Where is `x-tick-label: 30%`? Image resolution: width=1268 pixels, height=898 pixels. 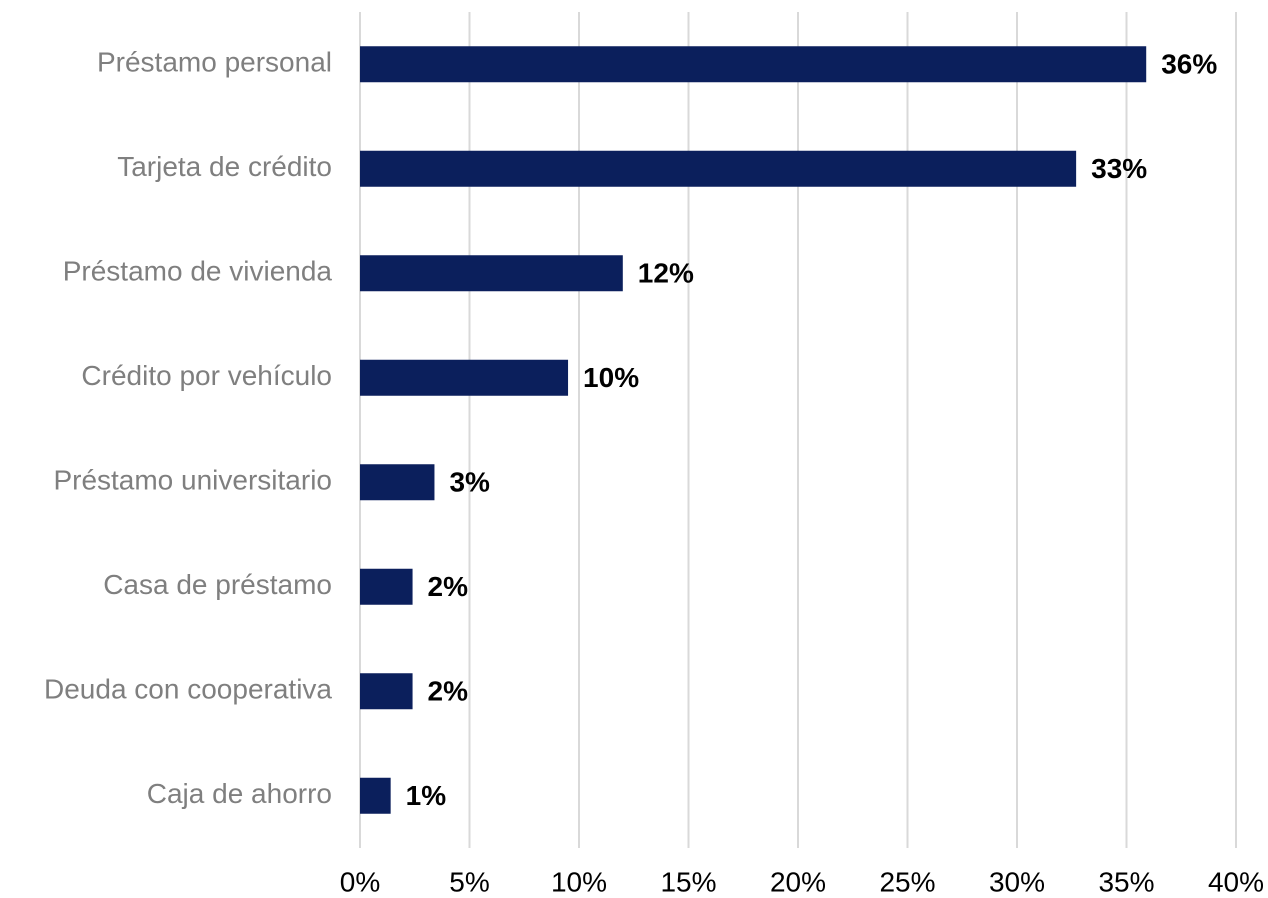 x-tick-label: 30% is located at coordinates (1017, 881).